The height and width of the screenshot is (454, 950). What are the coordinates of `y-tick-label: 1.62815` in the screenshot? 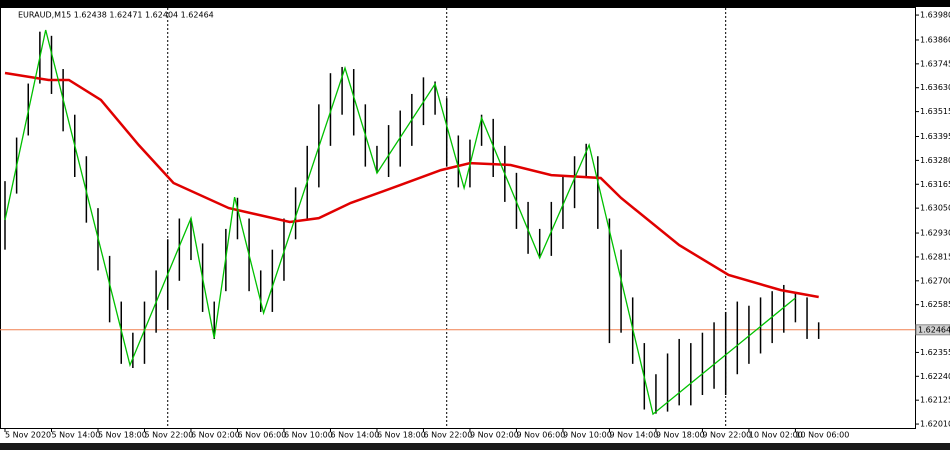 It's located at (935, 256).